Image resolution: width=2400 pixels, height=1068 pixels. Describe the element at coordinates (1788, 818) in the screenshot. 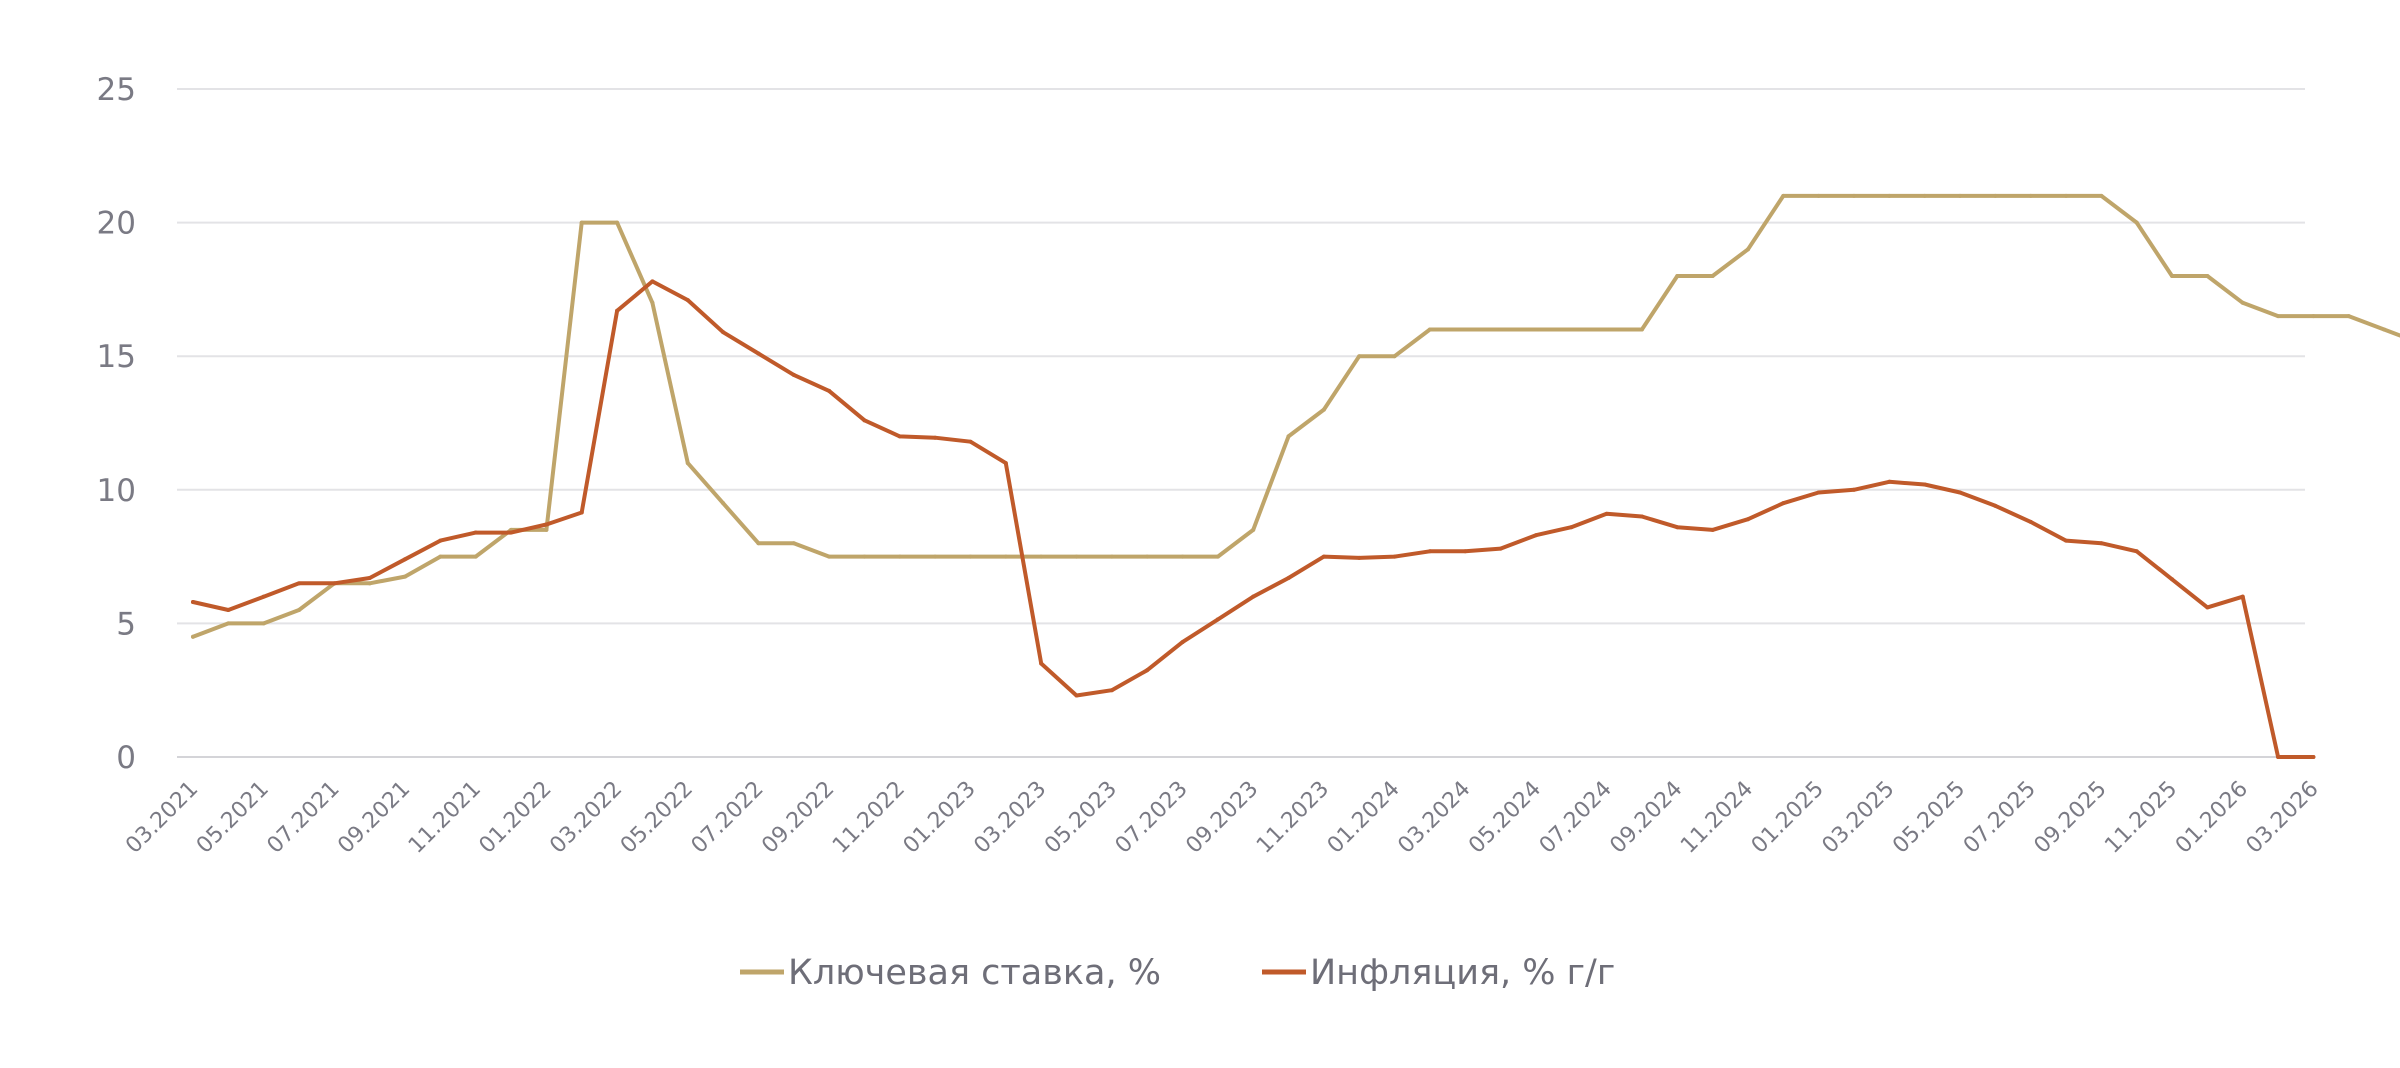

I see `x-tick-label: 01.2025` at that location.